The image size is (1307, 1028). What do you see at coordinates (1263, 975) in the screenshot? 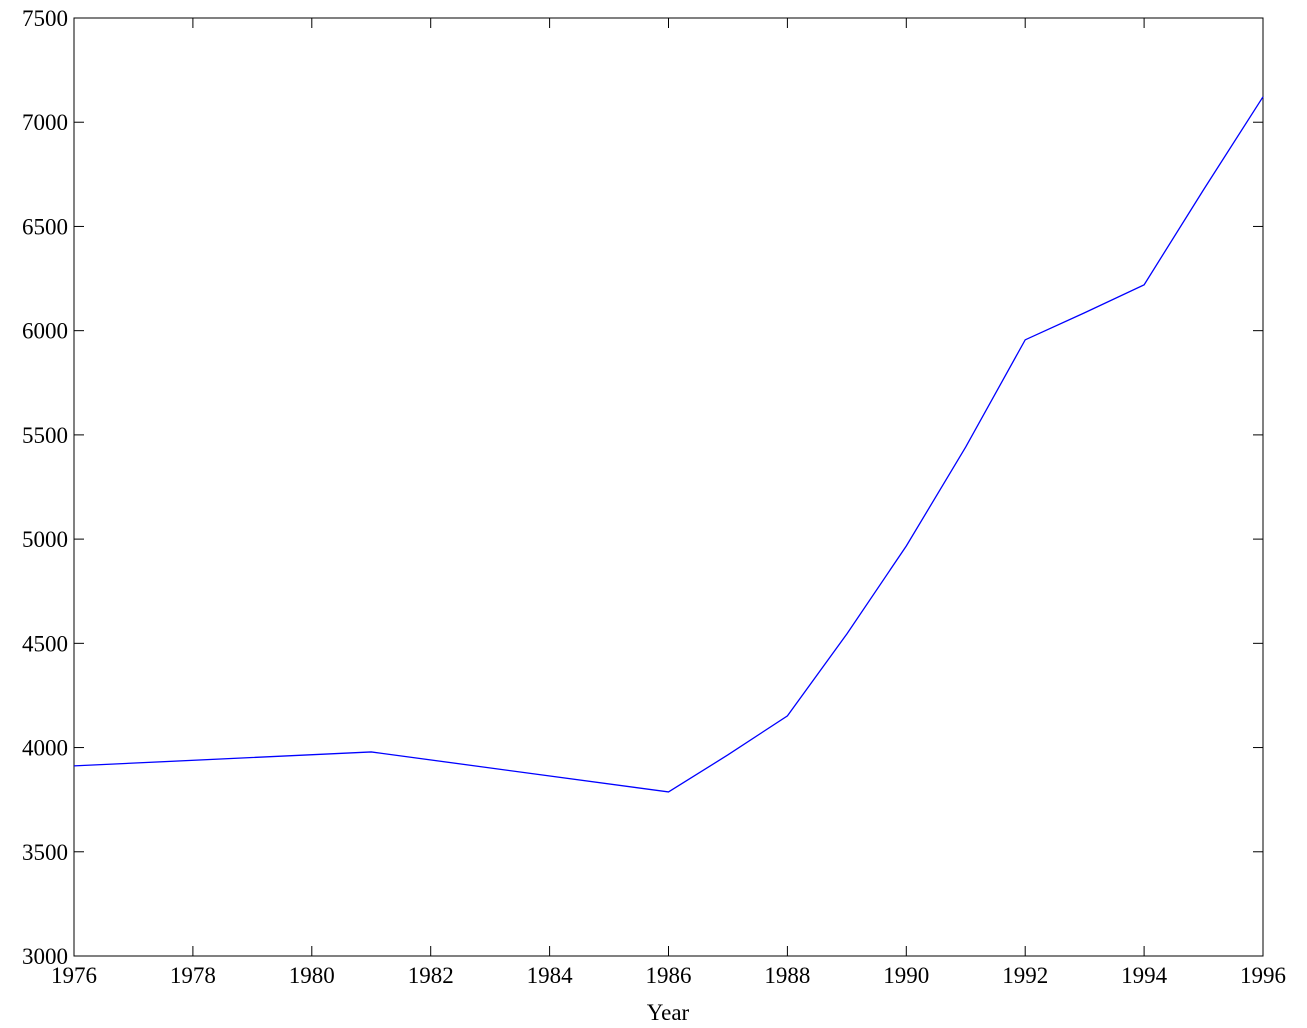
I see `x-tick-label: 1996` at bounding box center [1263, 975].